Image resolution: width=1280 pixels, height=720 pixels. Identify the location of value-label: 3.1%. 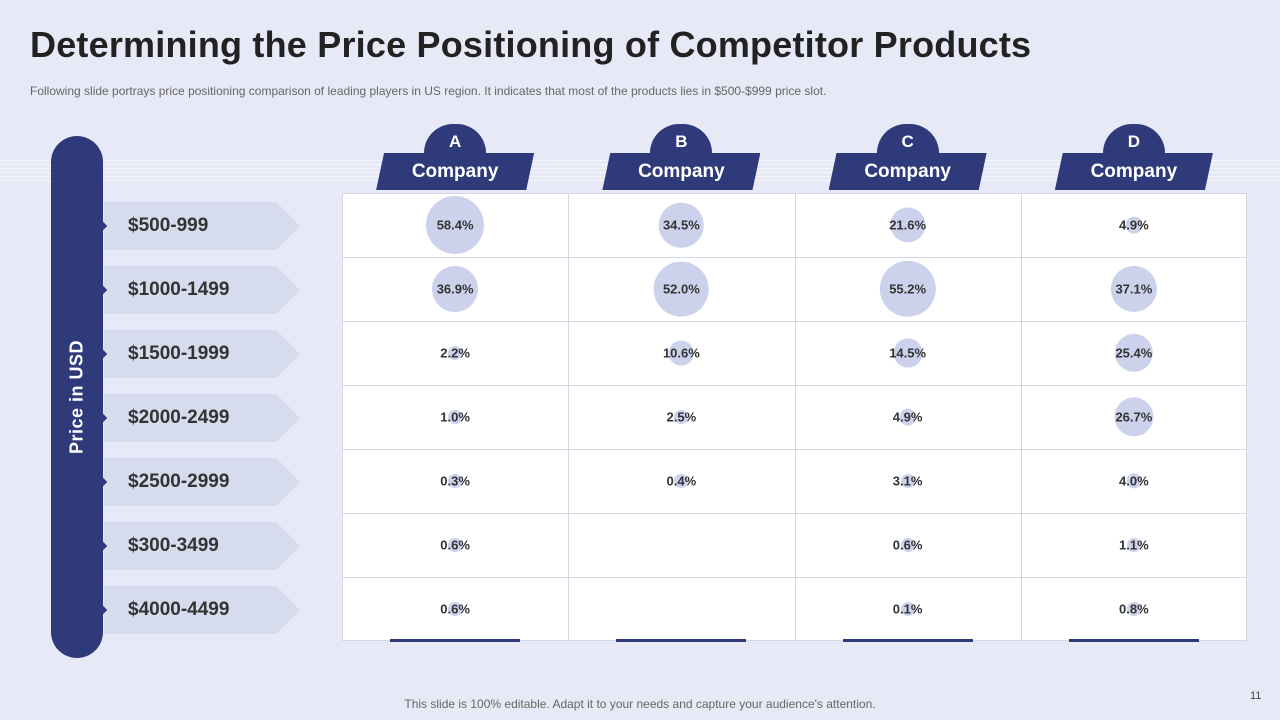
(907, 481).